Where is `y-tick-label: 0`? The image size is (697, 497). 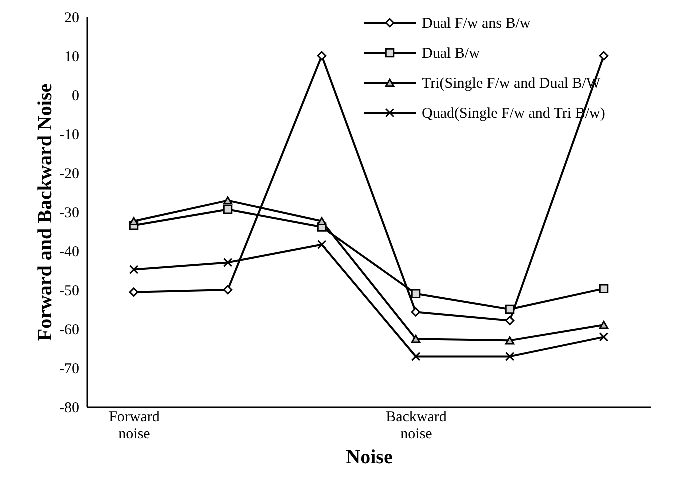 y-tick-label: 0 is located at coordinates (76, 96).